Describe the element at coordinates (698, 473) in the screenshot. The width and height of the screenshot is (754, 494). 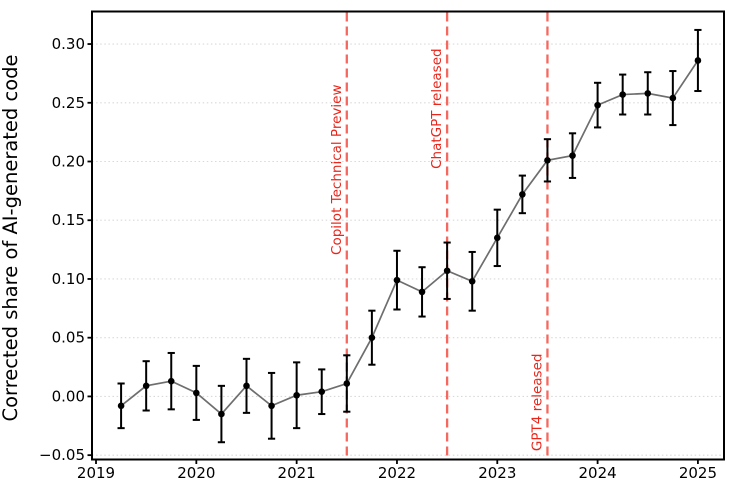
I see `x-tick-label: 2025` at that location.